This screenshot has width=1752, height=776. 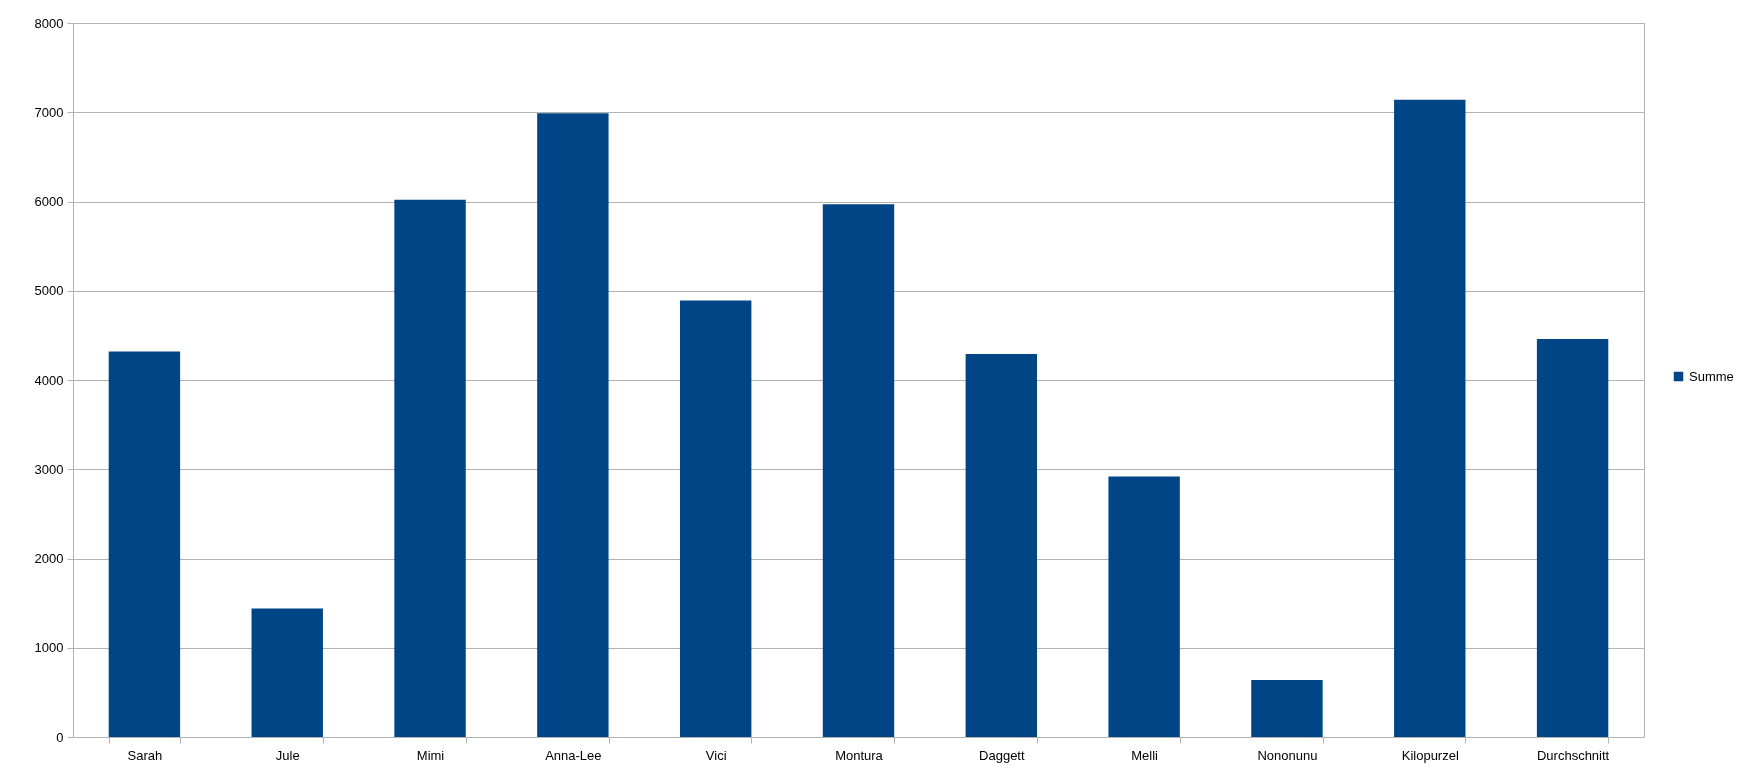 I want to click on y-tick-label: 5000, so click(x=49, y=291).